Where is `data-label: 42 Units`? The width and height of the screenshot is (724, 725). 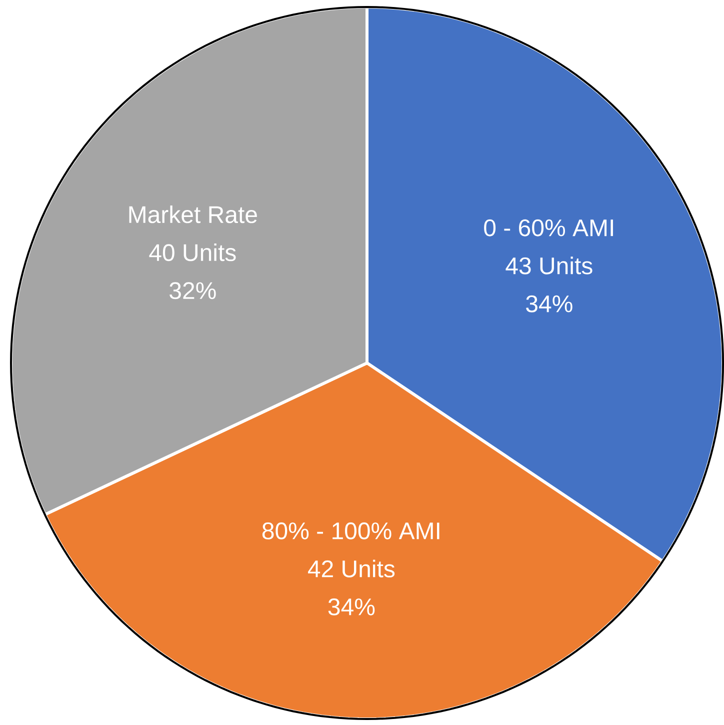
data-label: 42 Units is located at coordinates (351, 569).